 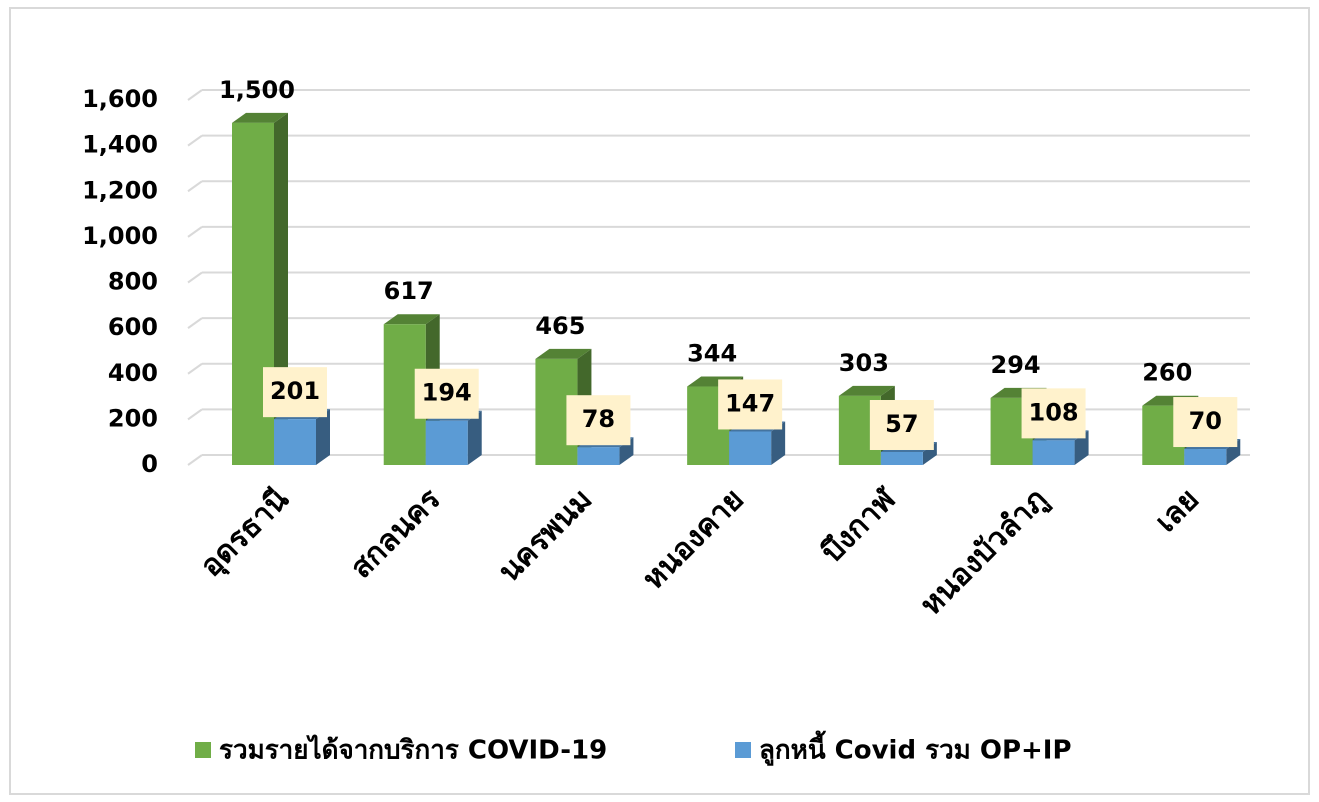 What do you see at coordinates (120, 190) in the screenshot?
I see `y-tick-label: 1,200` at bounding box center [120, 190].